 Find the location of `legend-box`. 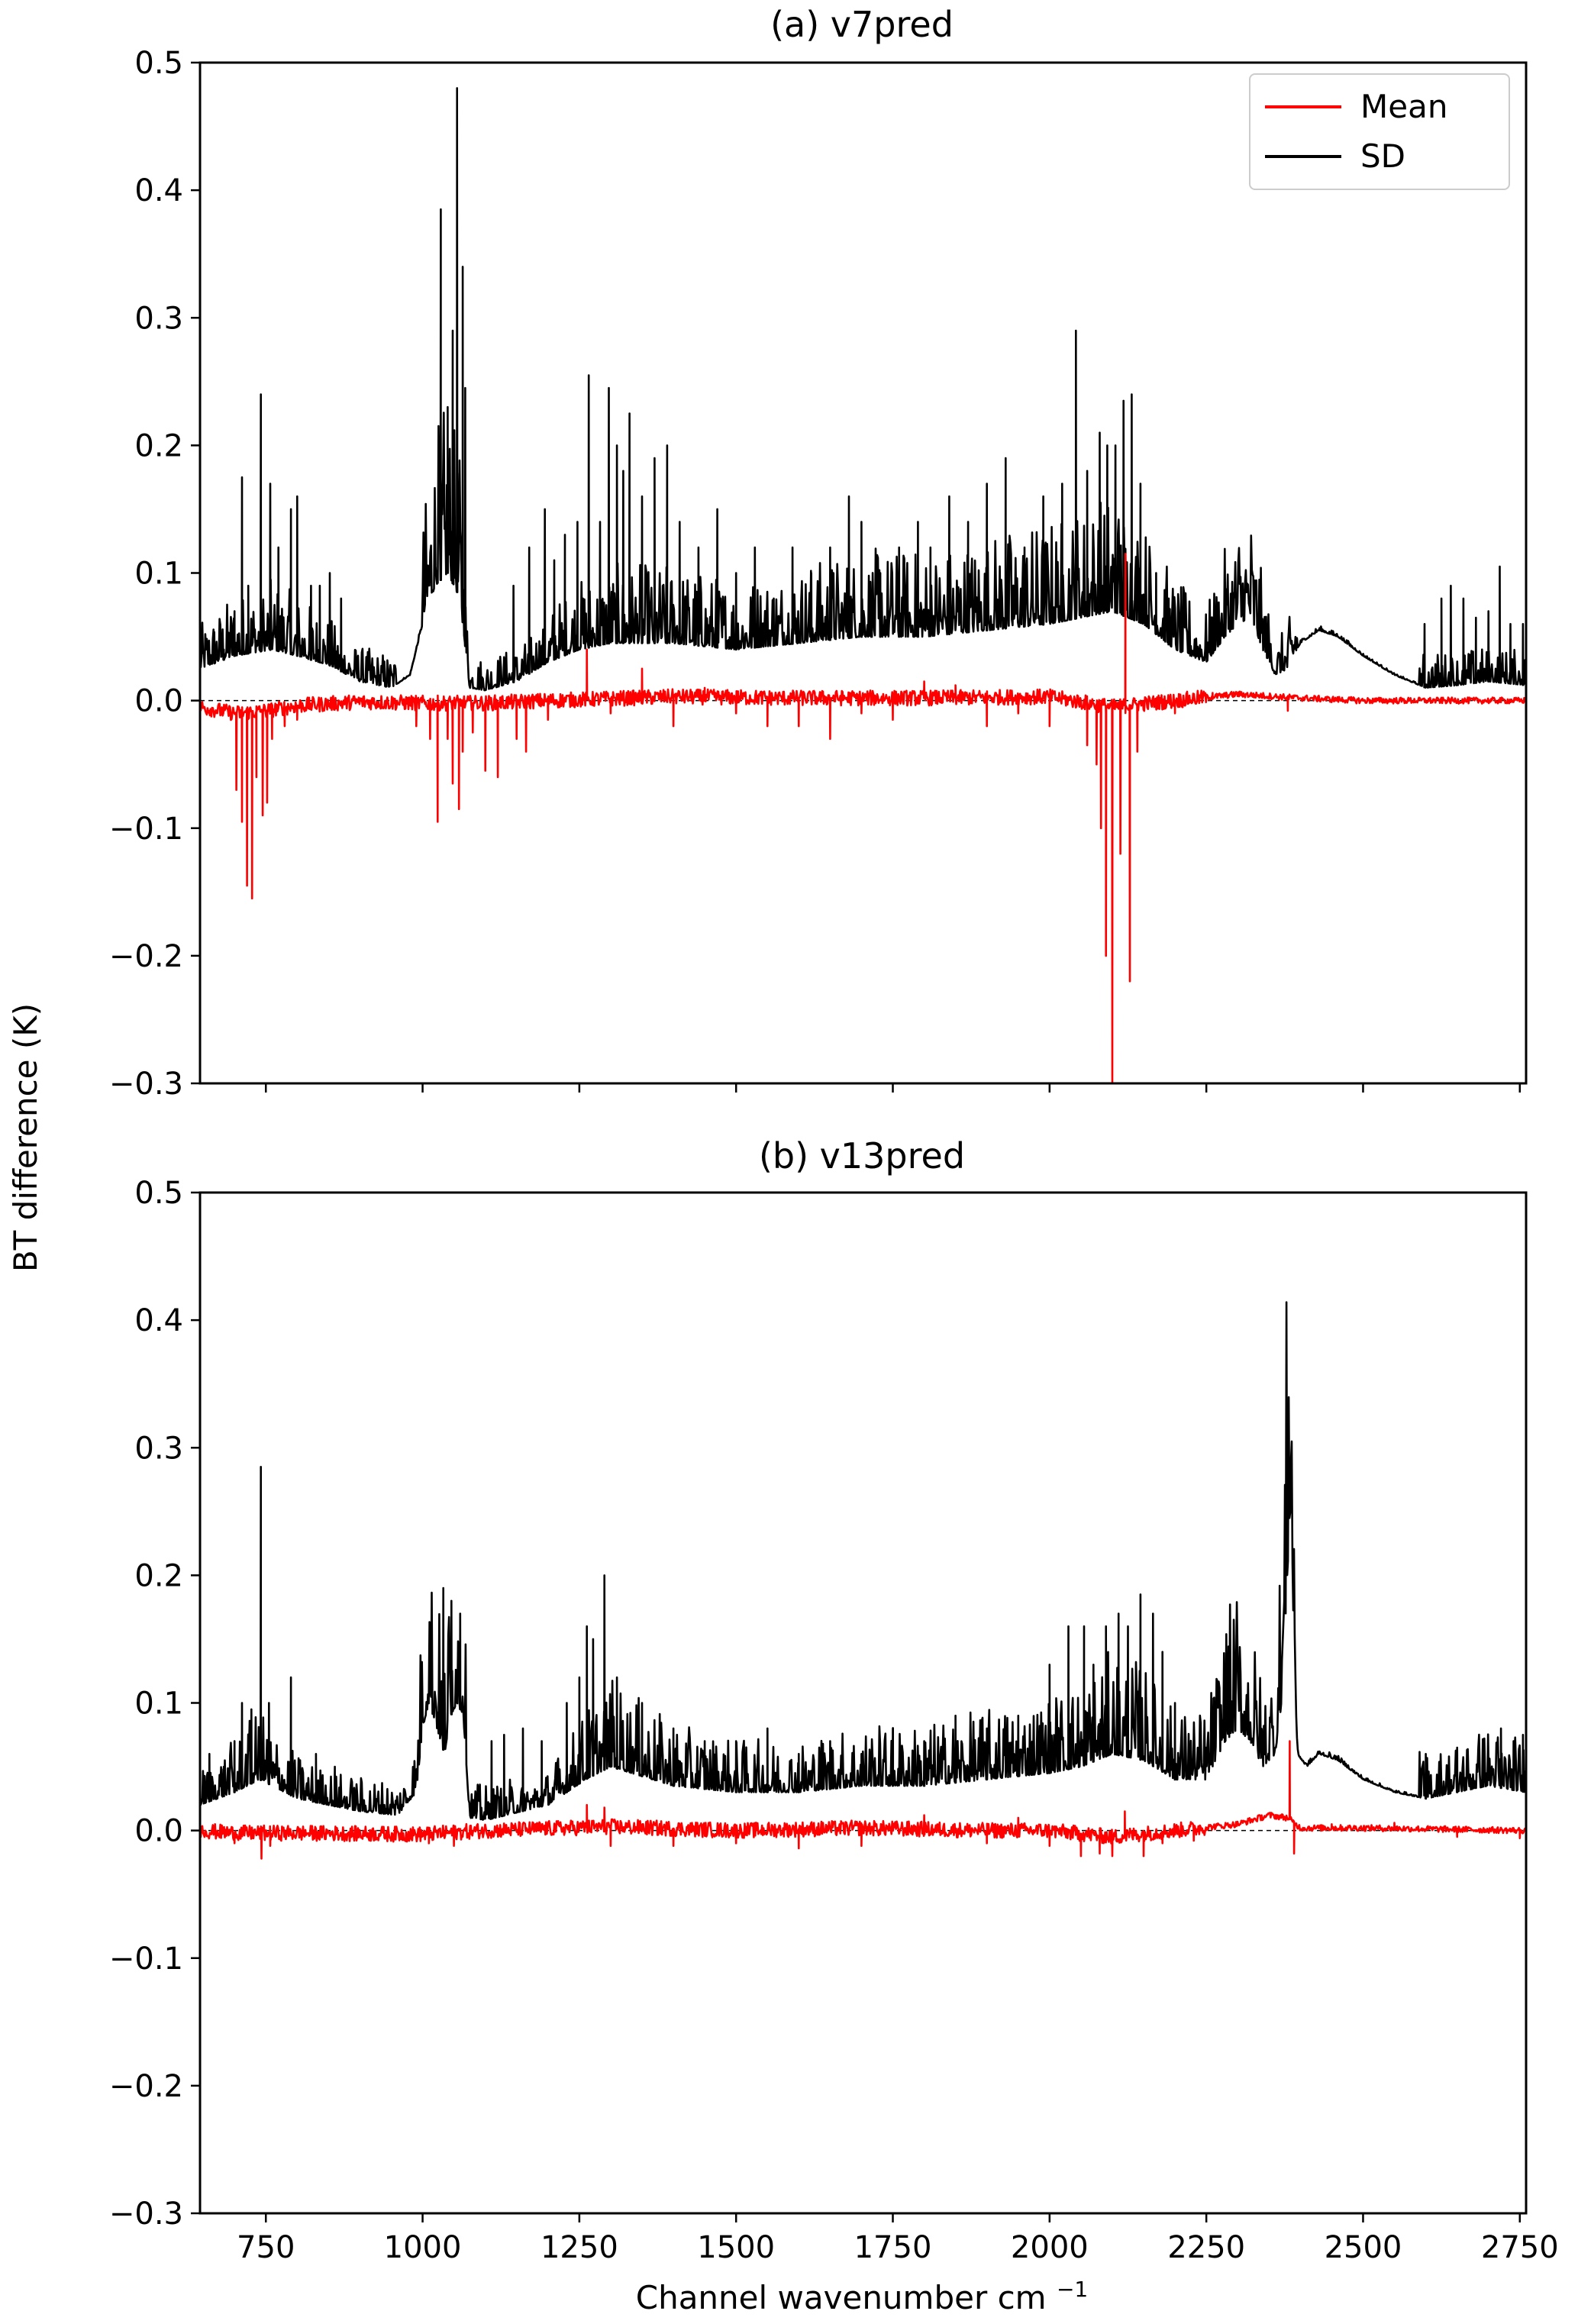

legend-box is located at coordinates (1379, 131).